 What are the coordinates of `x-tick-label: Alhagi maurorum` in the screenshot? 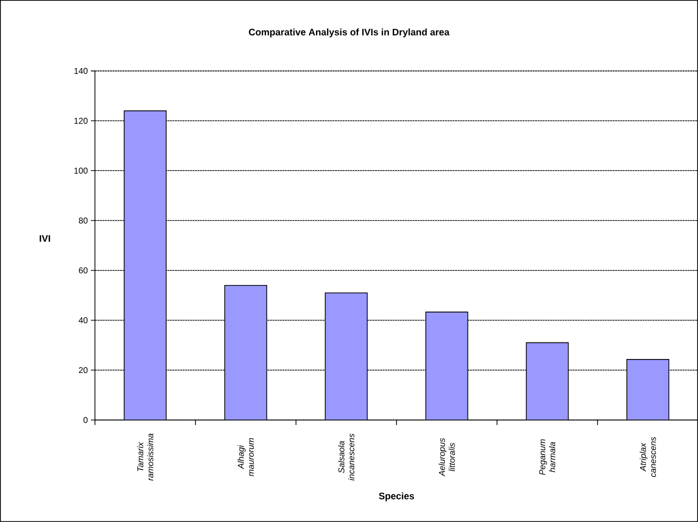 It's located at (246, 457).